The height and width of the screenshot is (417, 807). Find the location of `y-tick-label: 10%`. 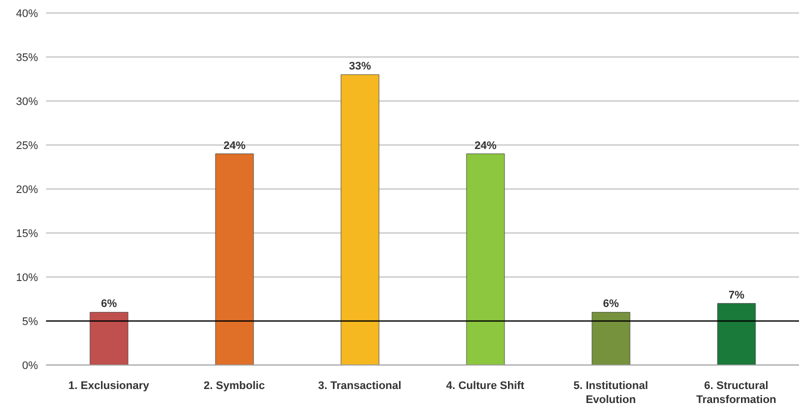

y-tick-label: 10% is located at coordinates (27, 278).